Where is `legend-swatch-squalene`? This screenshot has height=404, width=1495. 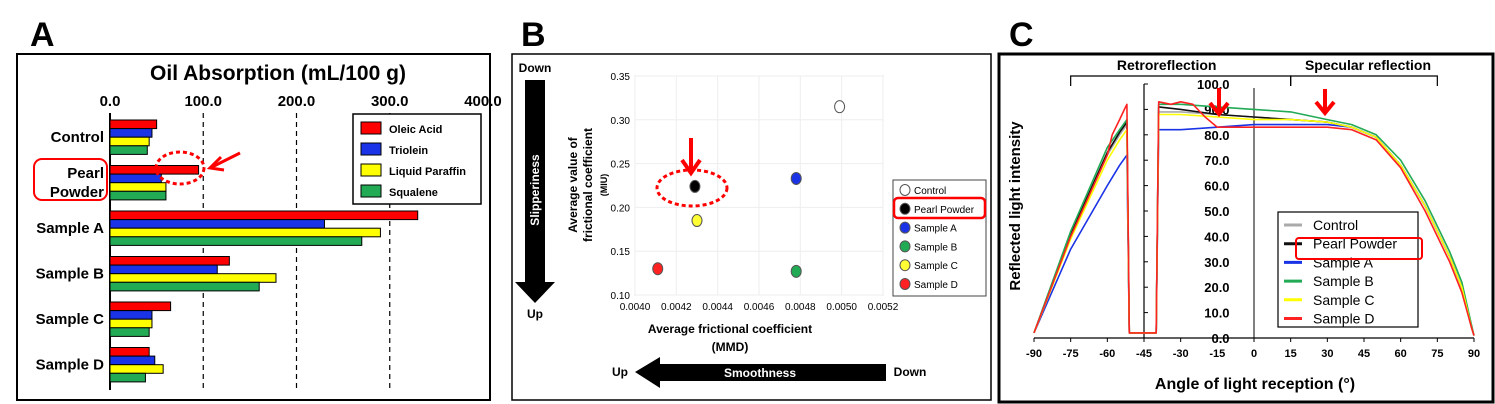
legend-swatch-squalene is located at coordinates (371, 191).